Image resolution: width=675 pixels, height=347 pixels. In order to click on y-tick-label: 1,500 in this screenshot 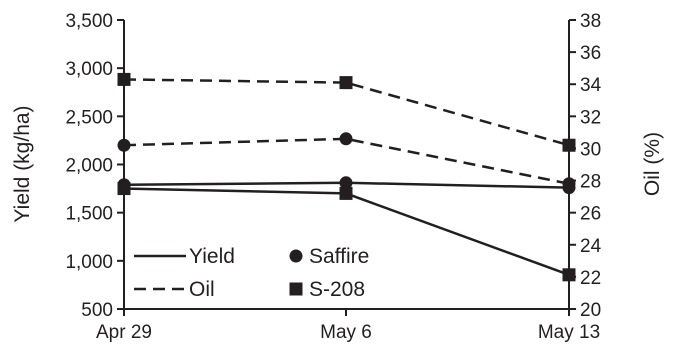, I will do `click(89, 214)`.